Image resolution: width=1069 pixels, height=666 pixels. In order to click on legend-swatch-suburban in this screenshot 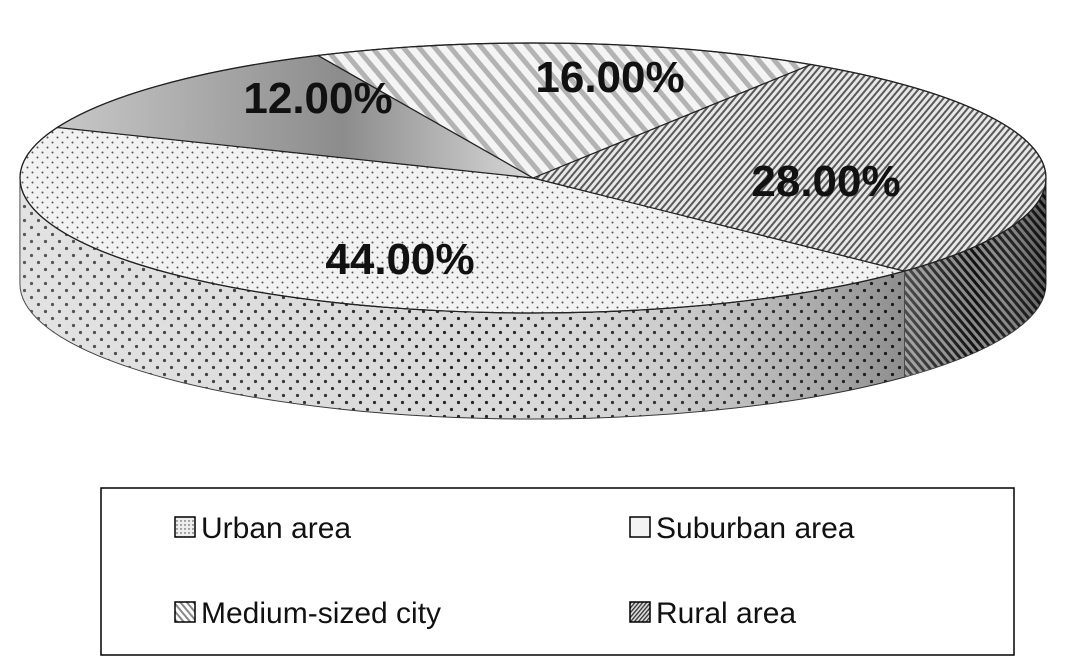, I will do `click(640, 527)`.